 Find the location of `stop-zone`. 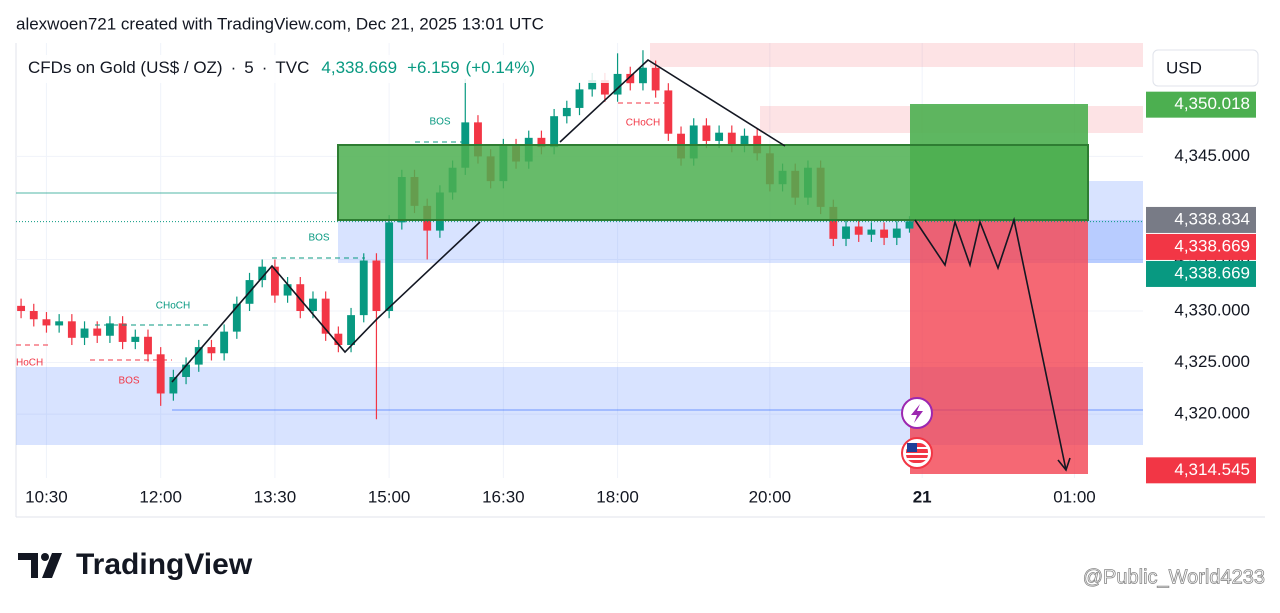

stop-zone is located at coordinates (999, 347).